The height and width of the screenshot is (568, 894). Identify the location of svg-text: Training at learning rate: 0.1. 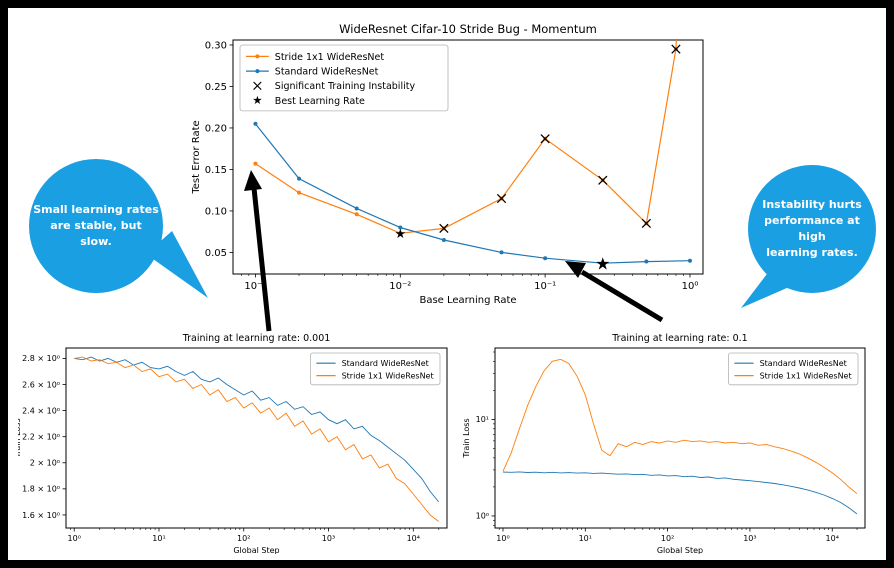
(679, 338).